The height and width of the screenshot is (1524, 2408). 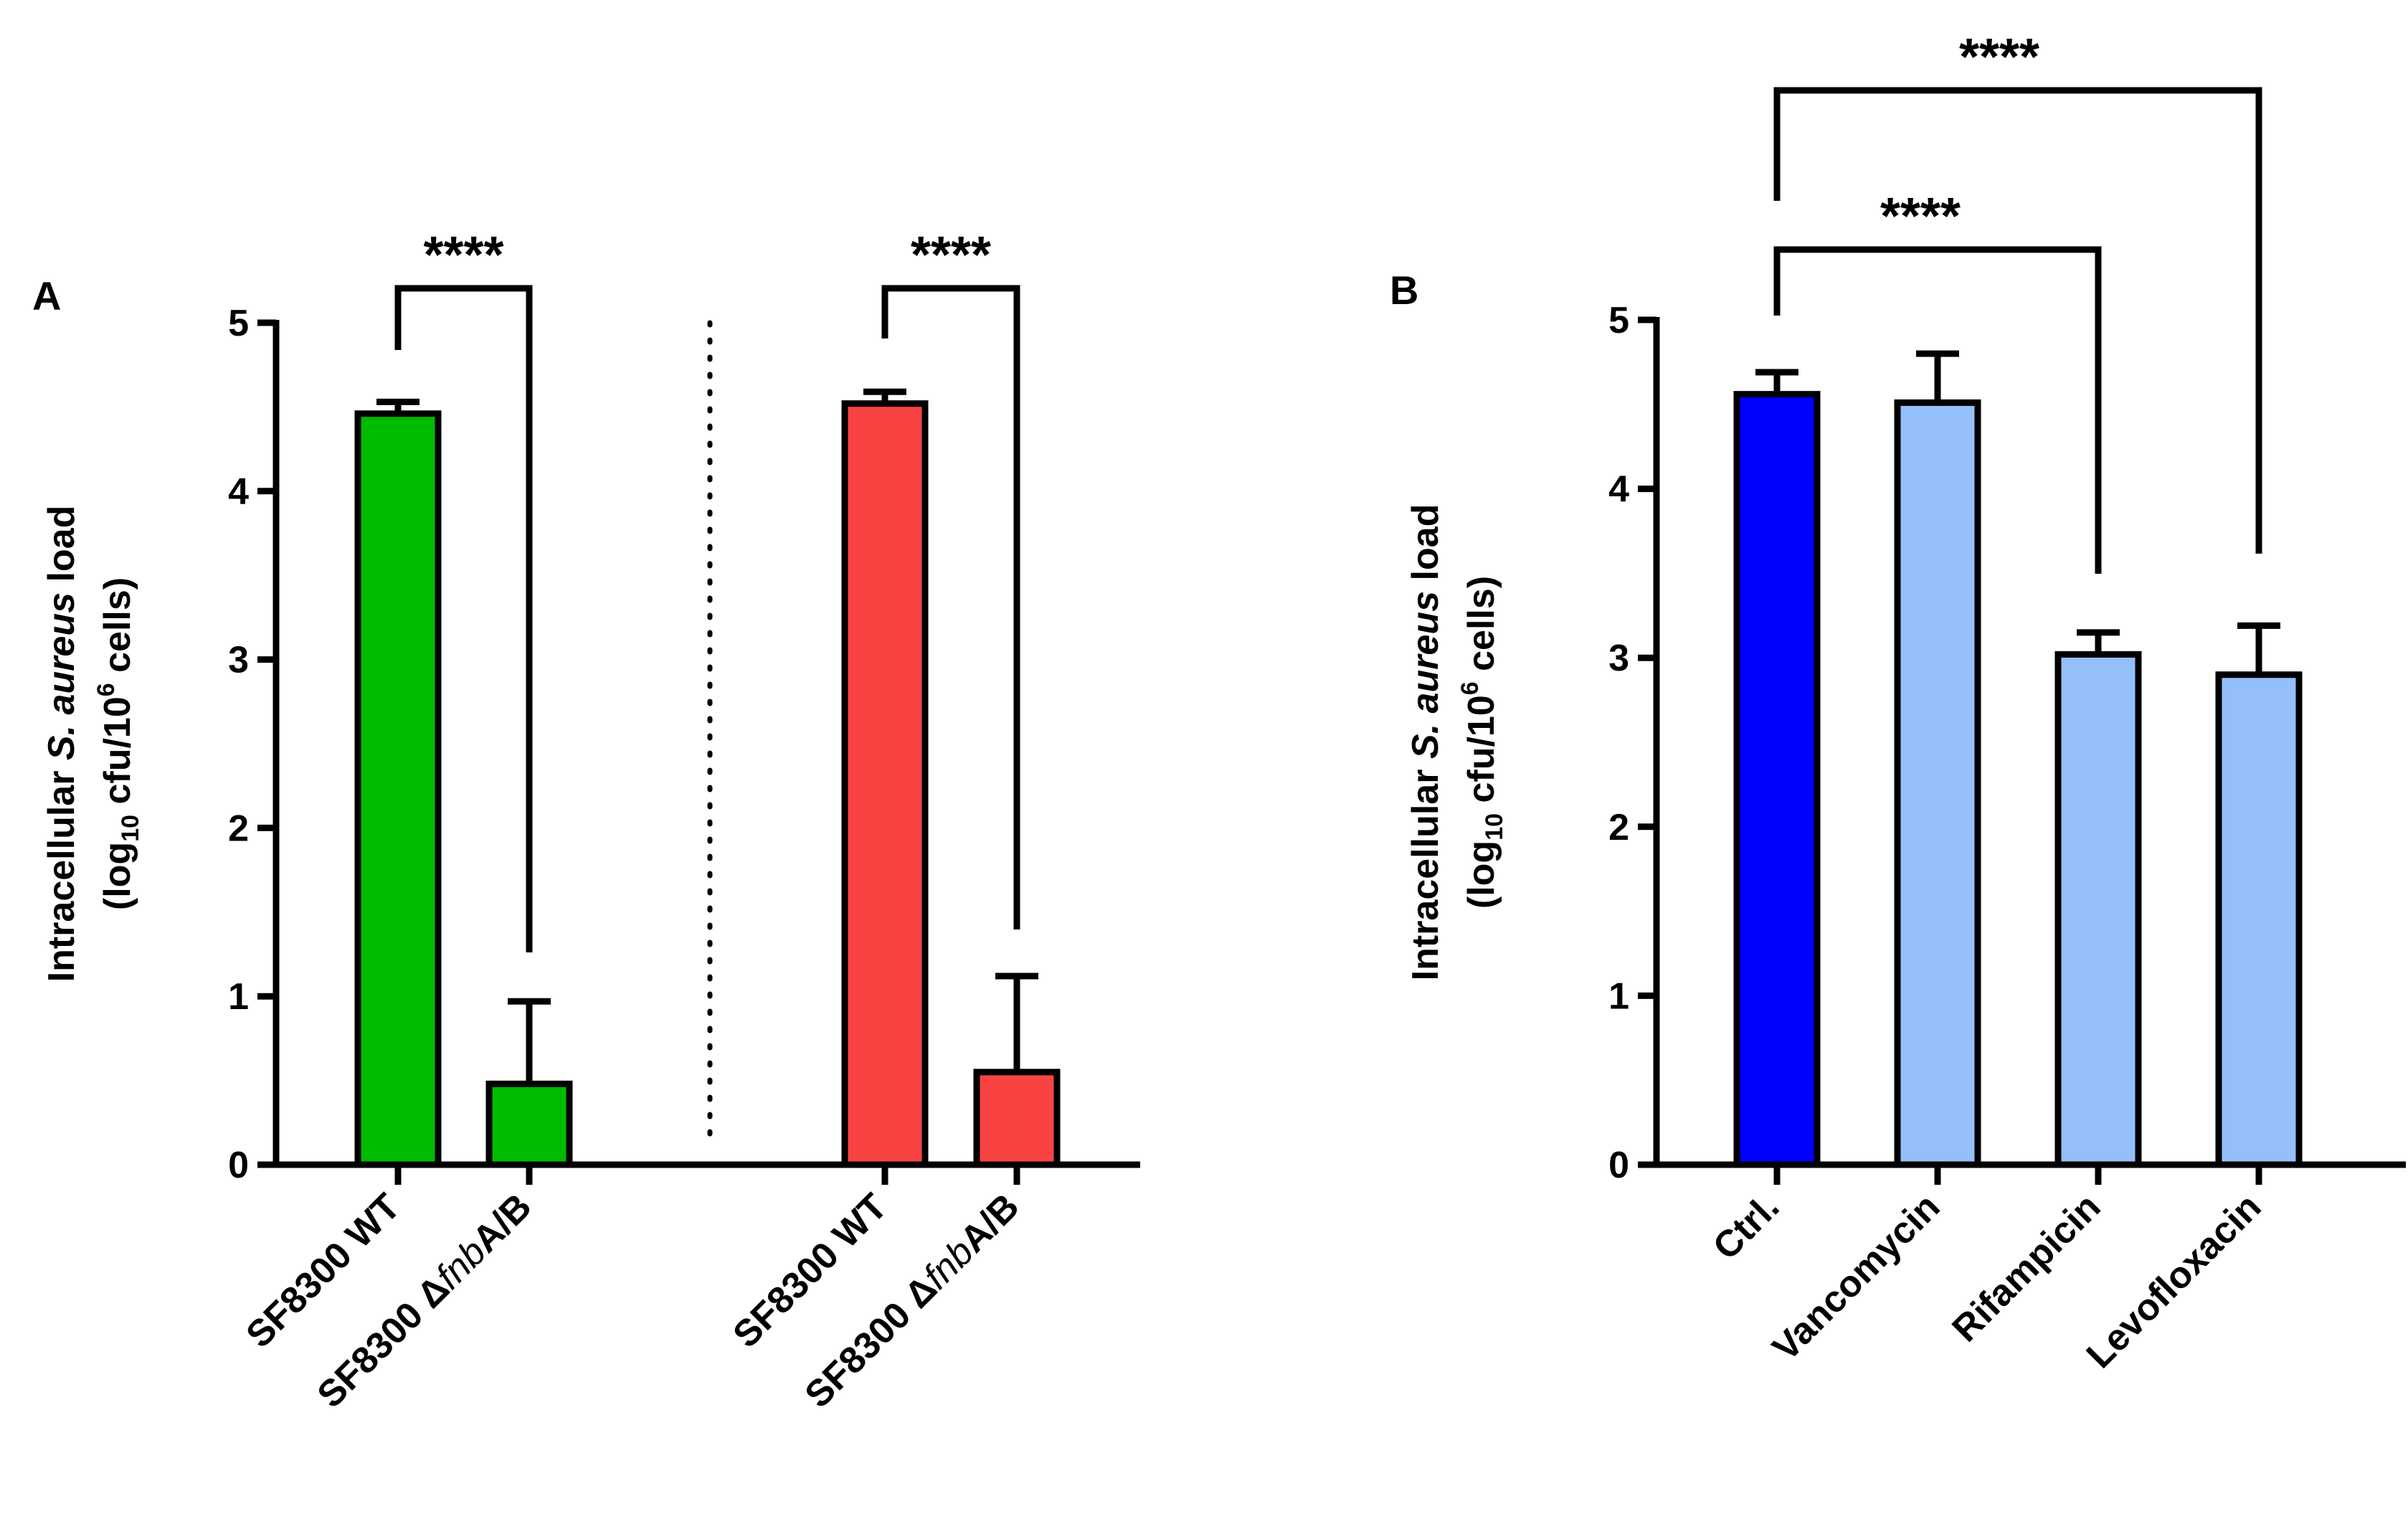 I want to click on panel-label: A, so click(x=47, y=295).